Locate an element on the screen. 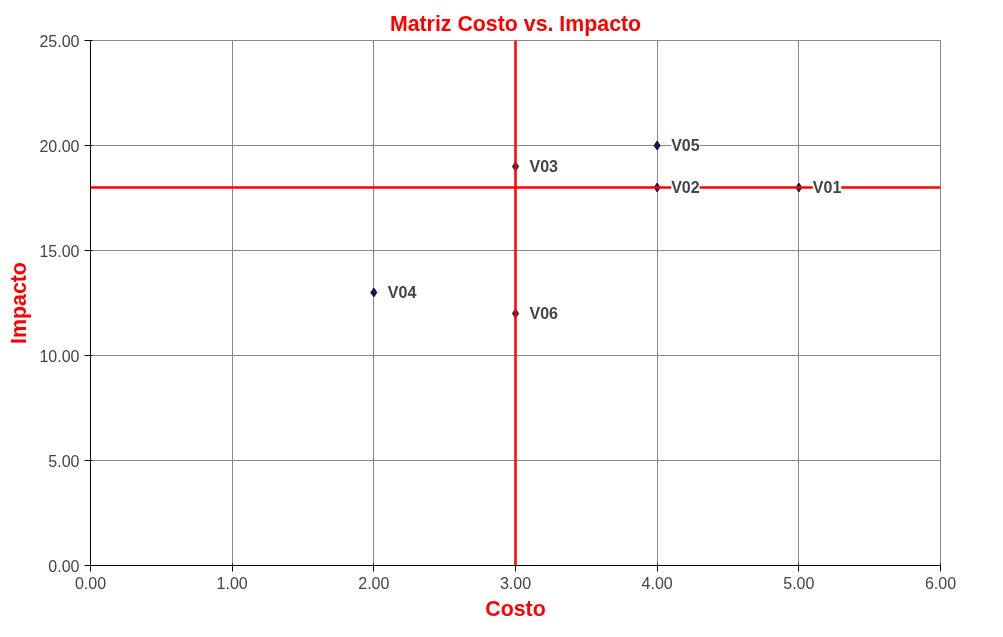 This screenshot has width=1003, height=637. x-tick-label: 0.00 is located at coordinates (90, 583).